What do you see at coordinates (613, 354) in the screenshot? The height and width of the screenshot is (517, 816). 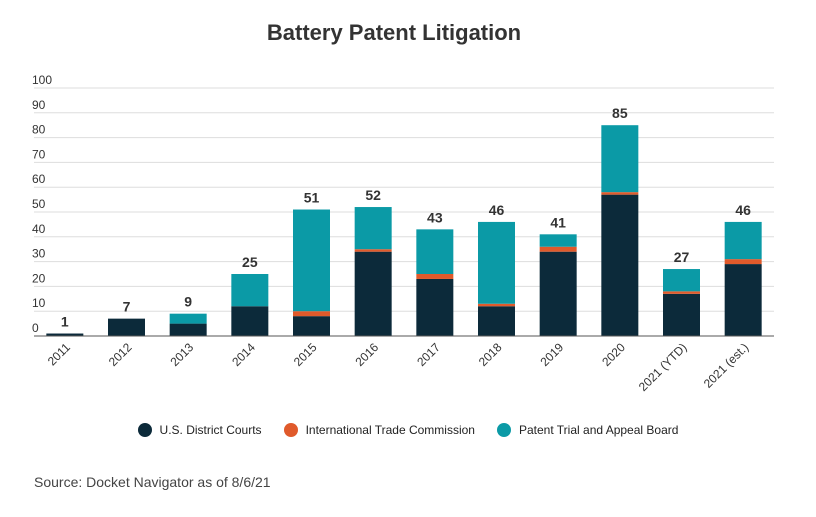 I see `x-tick-label: 2020` at bounding box center [613, 354].